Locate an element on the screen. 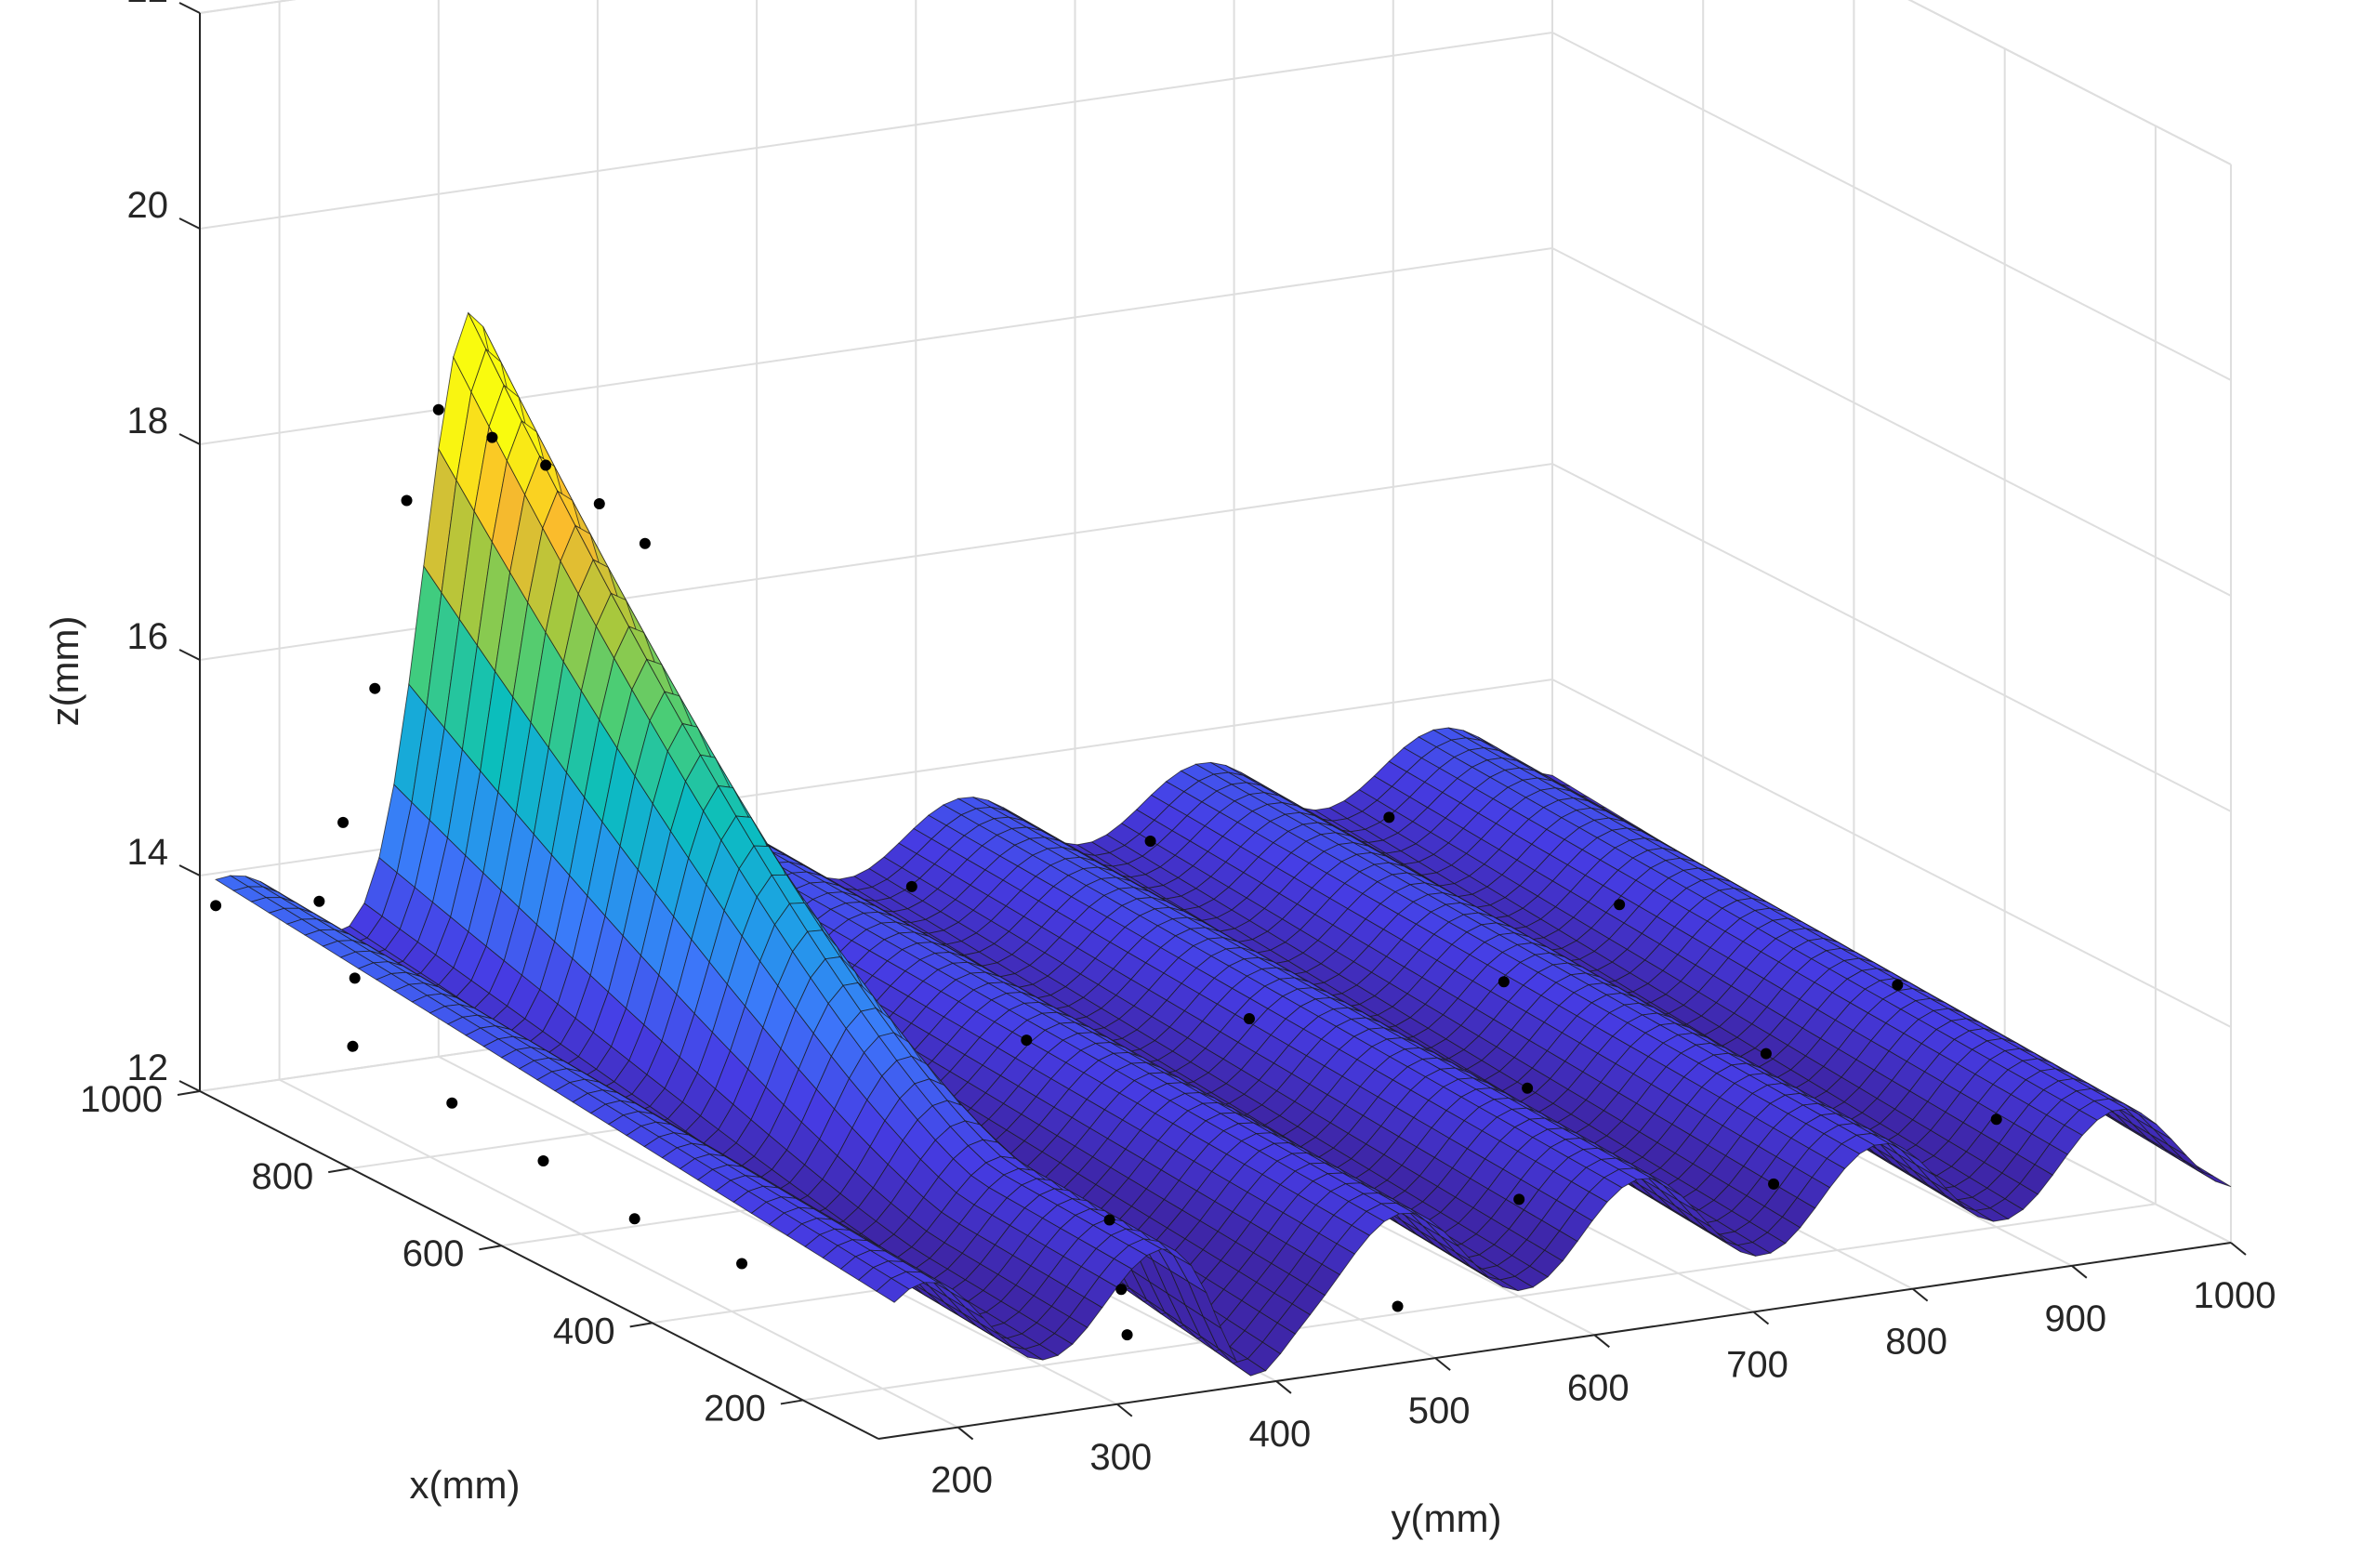 The image size is (2375, 1568). x-axis-label: x(mm) is located at coordinates (466, 1485).